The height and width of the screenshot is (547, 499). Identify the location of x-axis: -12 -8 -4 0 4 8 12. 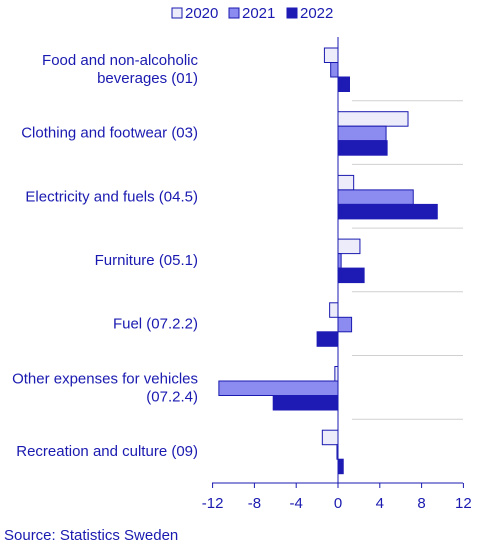
(337, 497).